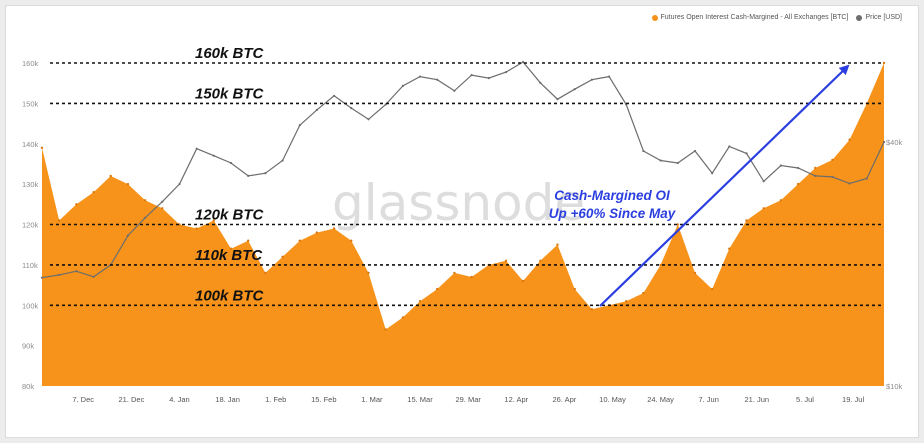 The width and height of the screenshot is (924, 443). I want to click on x-tick-label: 19. Jul, so click(853, 399).